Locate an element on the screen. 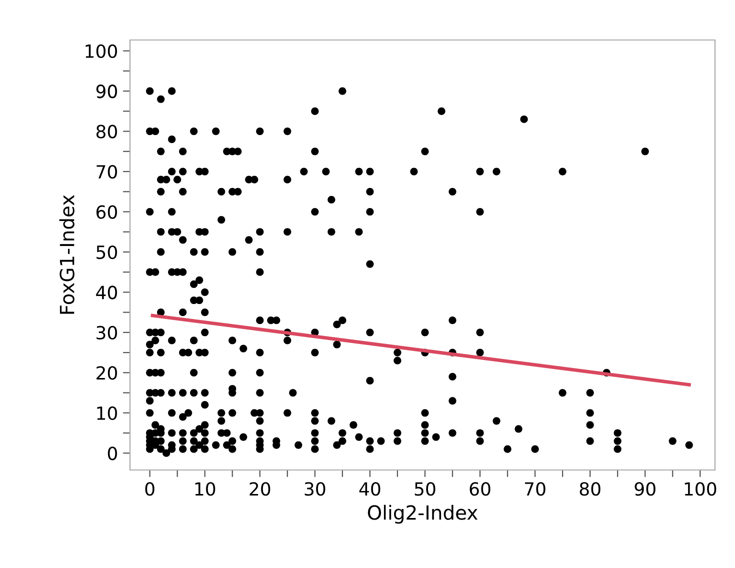  y-tick-label: 20 is located at coordinates (106, 373).